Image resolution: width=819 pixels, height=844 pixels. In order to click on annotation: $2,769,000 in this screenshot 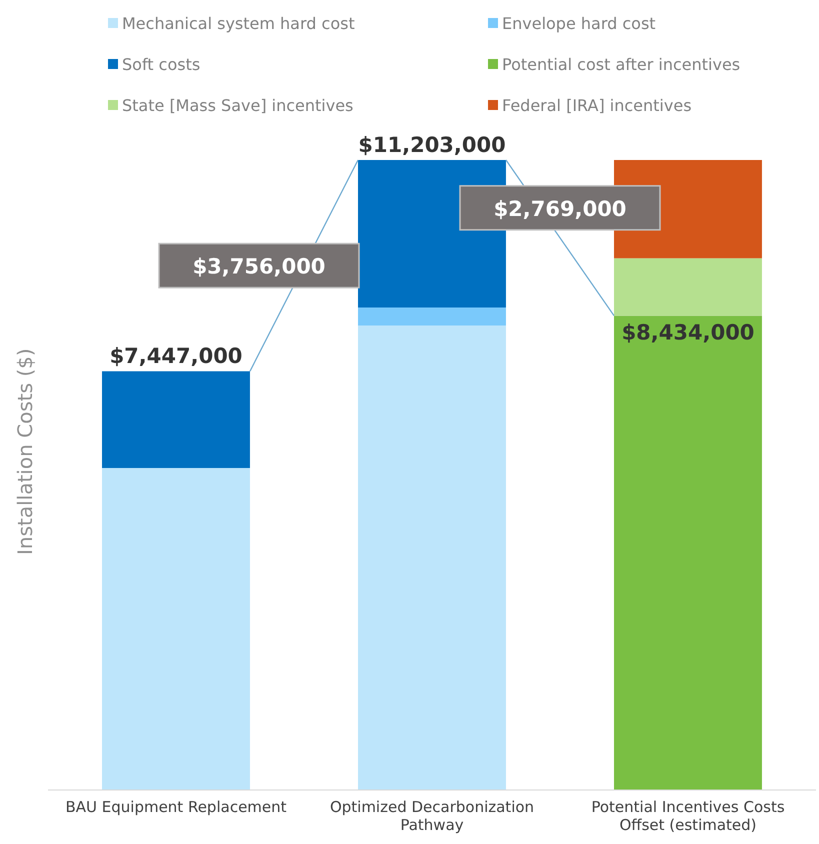, I will do `click(560, 208)`.